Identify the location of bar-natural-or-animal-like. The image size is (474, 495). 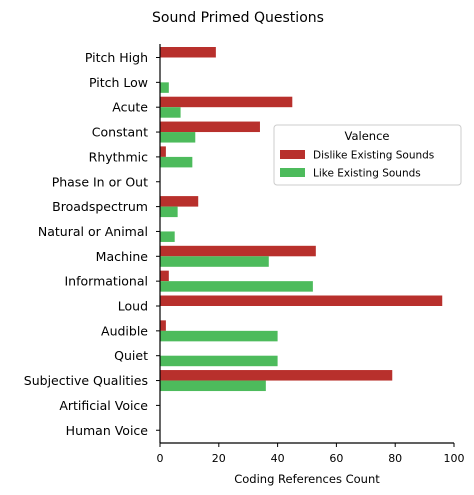
(167, 236).